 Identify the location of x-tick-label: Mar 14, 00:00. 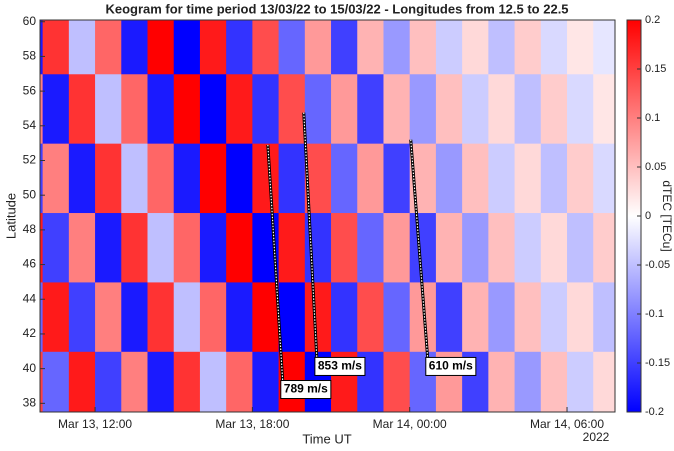
(410, 424).